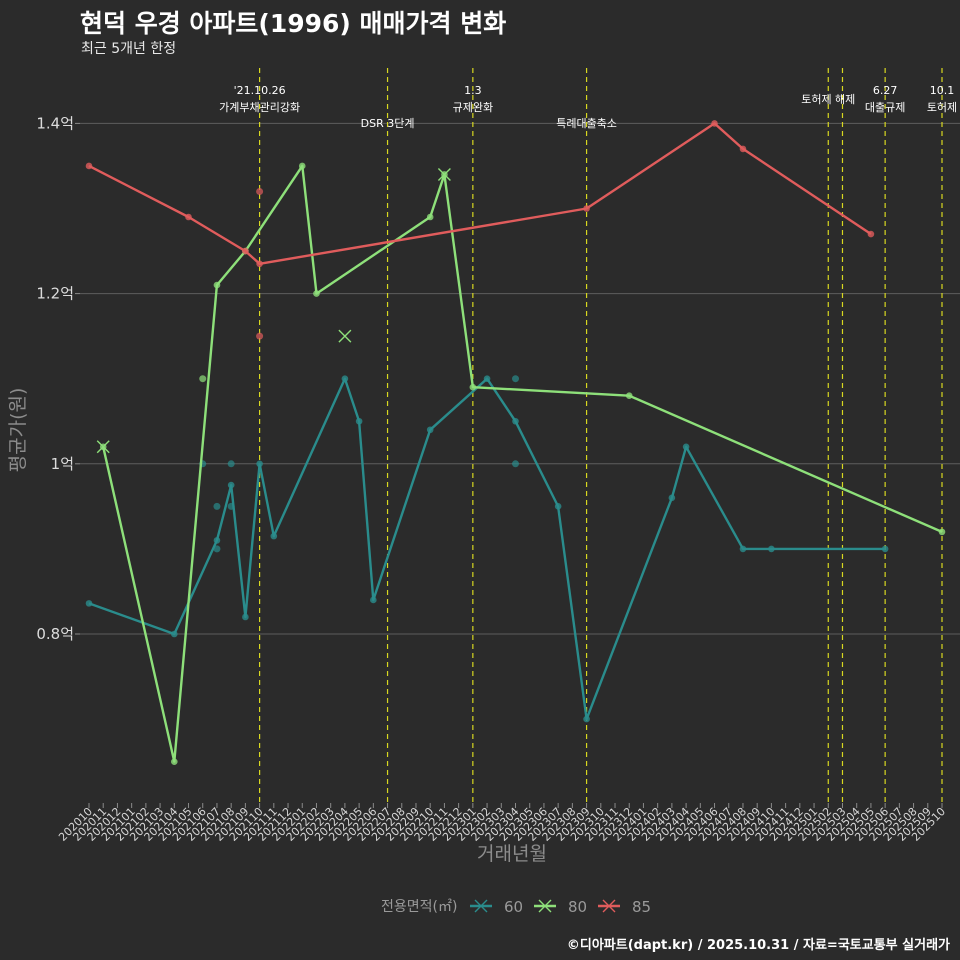 This screenshot has width=960, height=960. What do you see at coordinates (473, 90) in the screenshot?
I see `event-date-label: 1.3` at bounding box center [473, 90].